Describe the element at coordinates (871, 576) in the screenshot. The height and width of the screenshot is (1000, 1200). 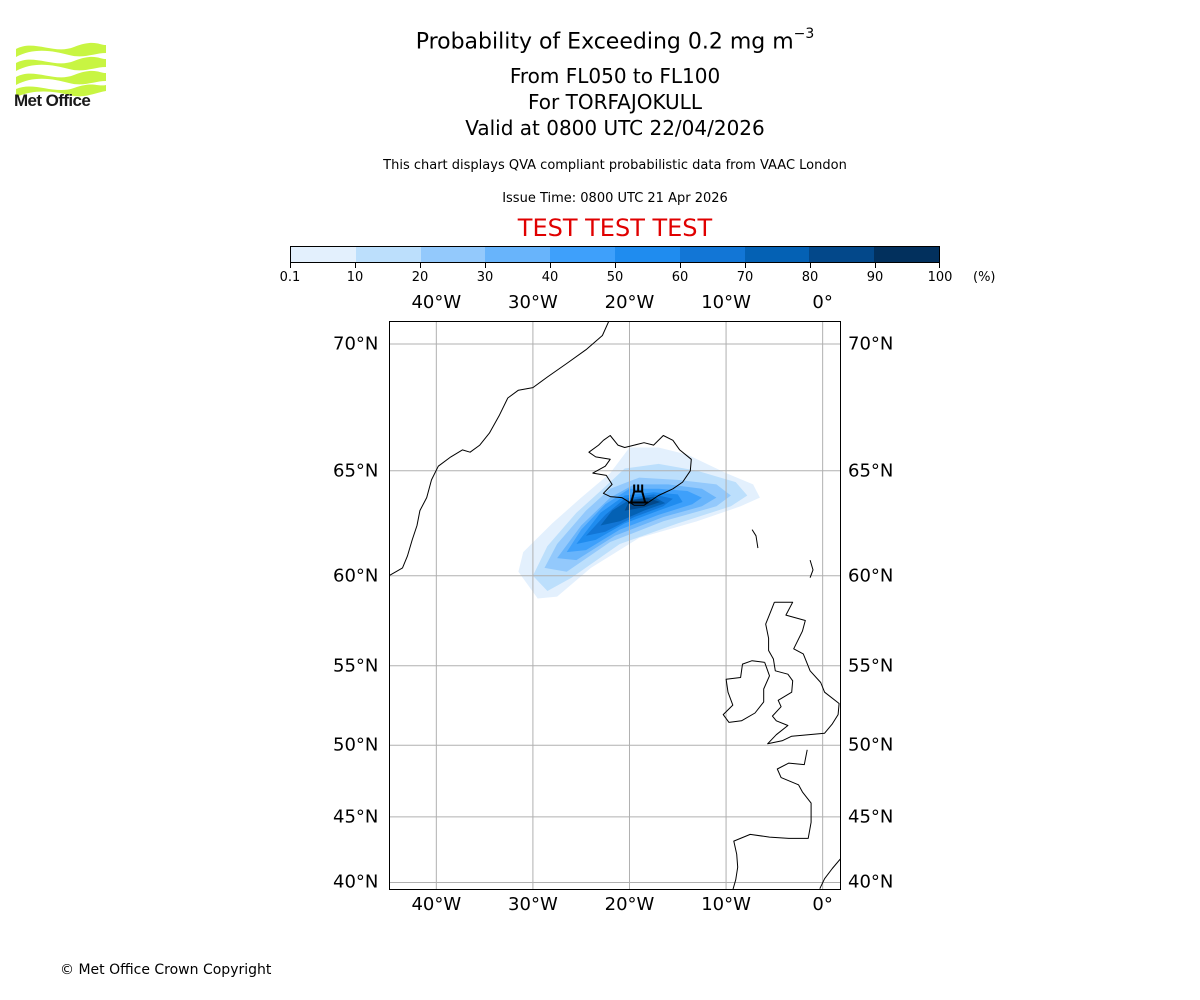
I see `lat-label-right: 60°N` at that location.